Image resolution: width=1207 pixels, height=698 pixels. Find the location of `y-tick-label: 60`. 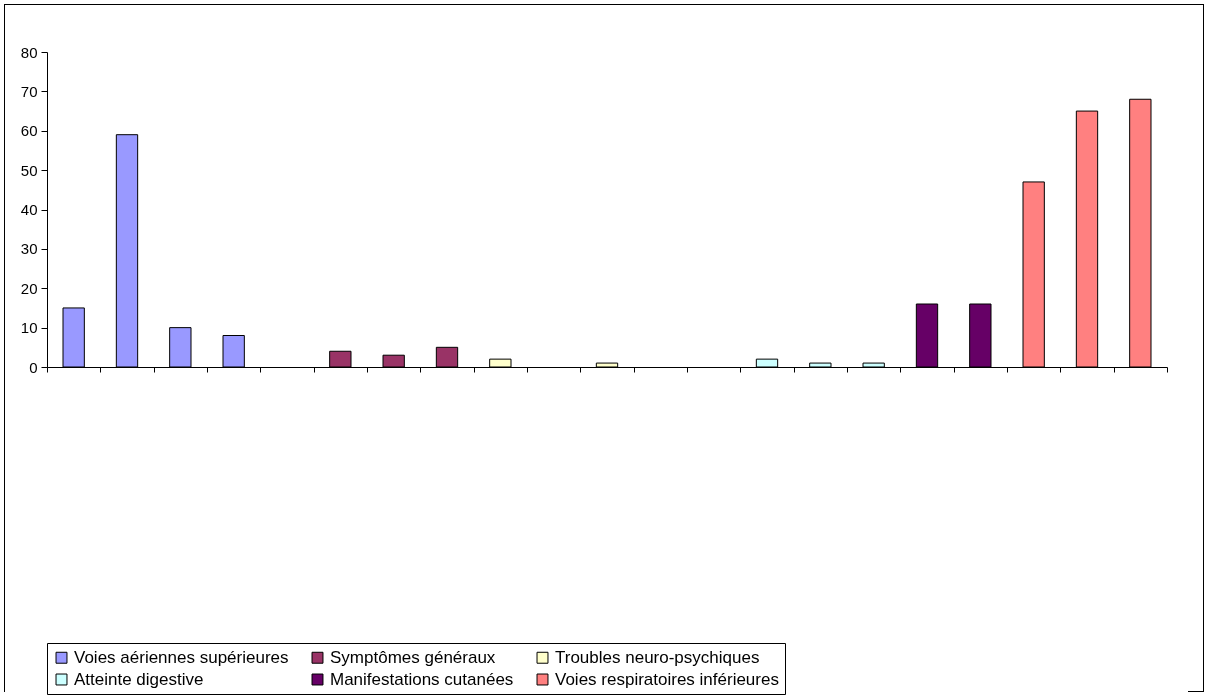

y-tick-label: 60 is located at coordinates (29, 131).